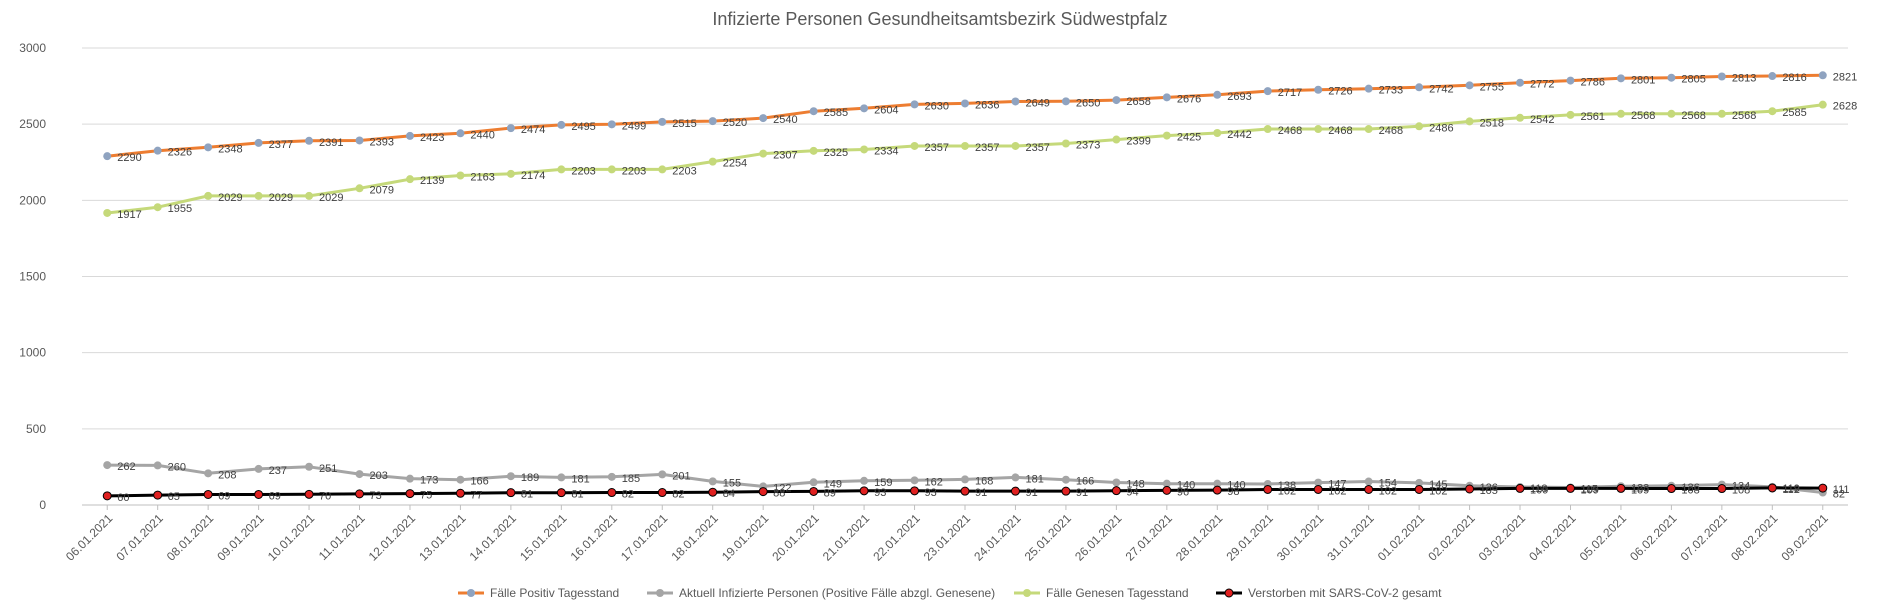 The height and width of the screenshot is (609, 1888). Describe the element at coordinates (795, 537) in the screenshot. I see `x-tick-label: 20.01.2021` at that location.